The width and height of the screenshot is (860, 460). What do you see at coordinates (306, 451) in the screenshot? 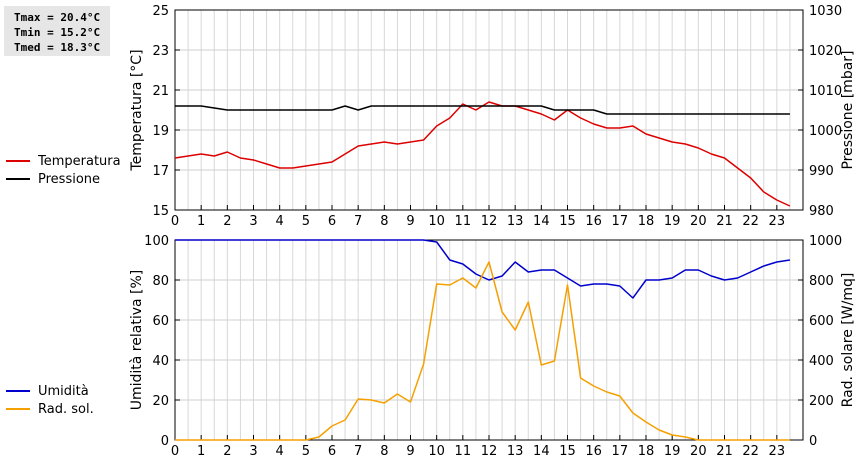
I see `humidity-solar-x-tick-label: 5` at bounding box center [306, 451].